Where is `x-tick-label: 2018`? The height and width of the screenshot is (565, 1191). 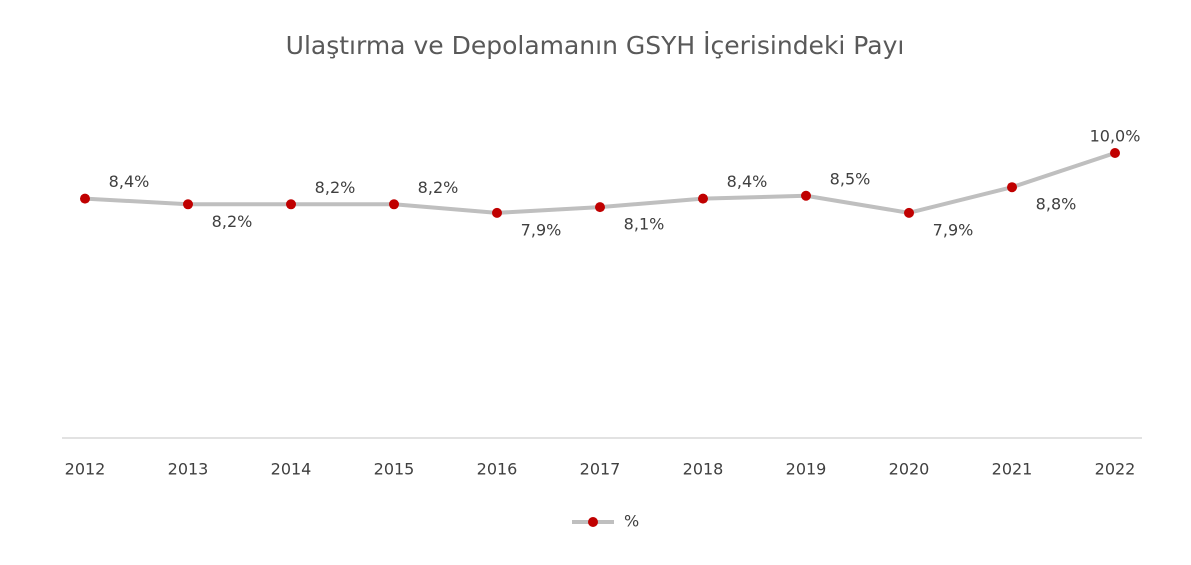 x-tick-label: 2018 is located at coordinates (703, 469).